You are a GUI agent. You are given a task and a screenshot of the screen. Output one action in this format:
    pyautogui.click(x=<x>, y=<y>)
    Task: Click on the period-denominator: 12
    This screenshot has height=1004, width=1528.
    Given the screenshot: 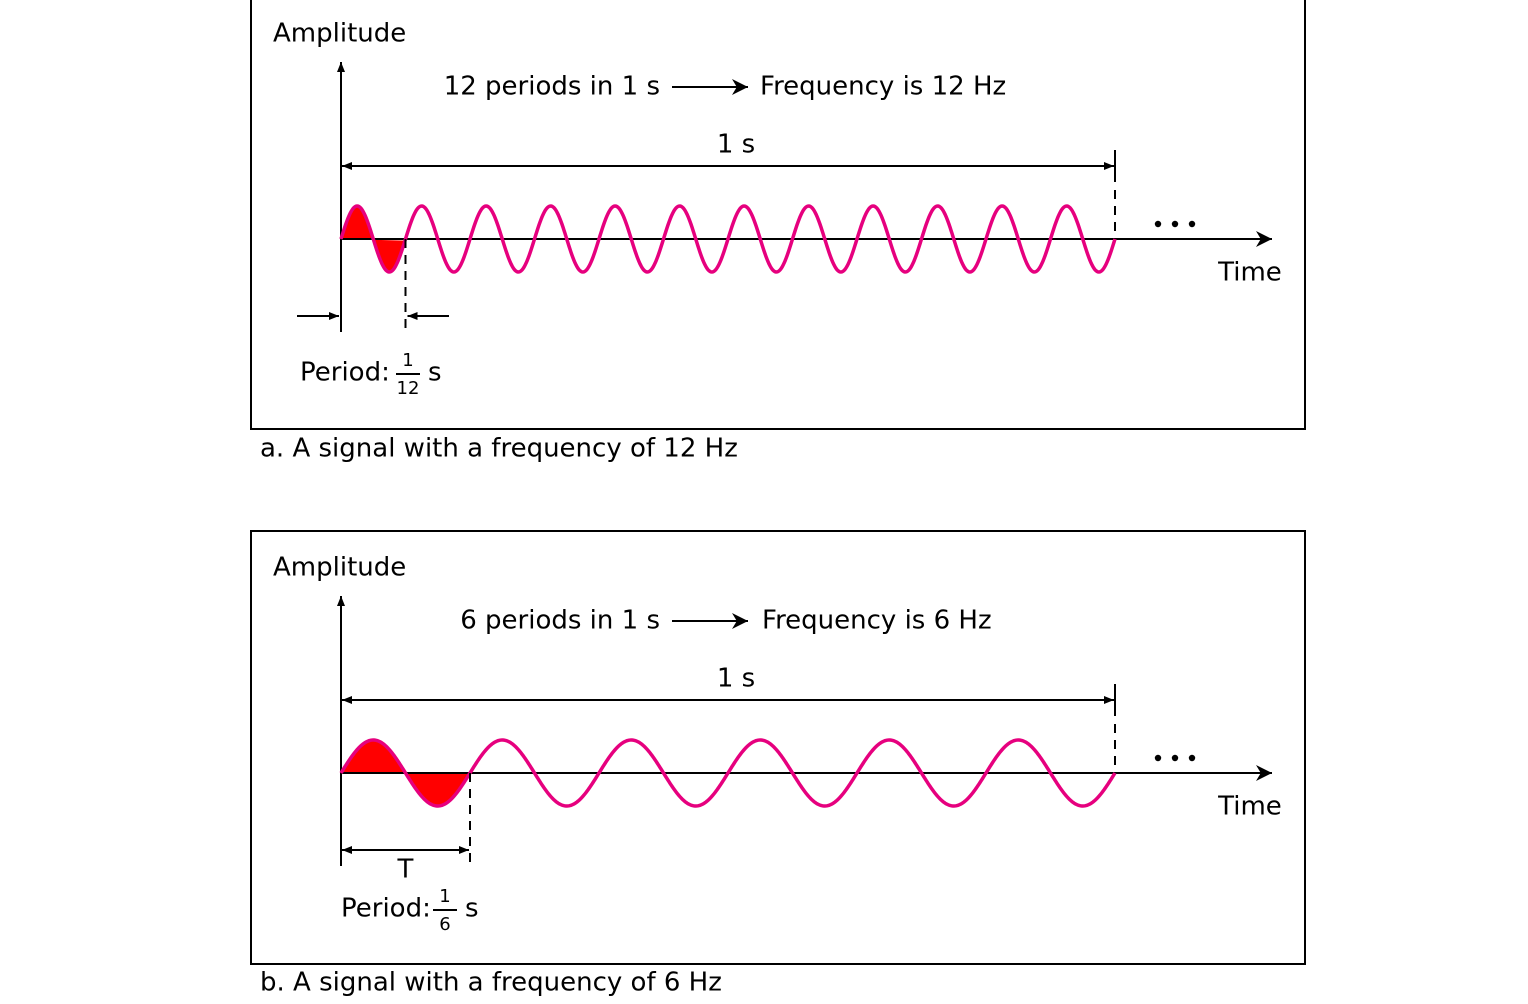 What is the action you would take?
    pyautogui.click(x=408, y=388)
    